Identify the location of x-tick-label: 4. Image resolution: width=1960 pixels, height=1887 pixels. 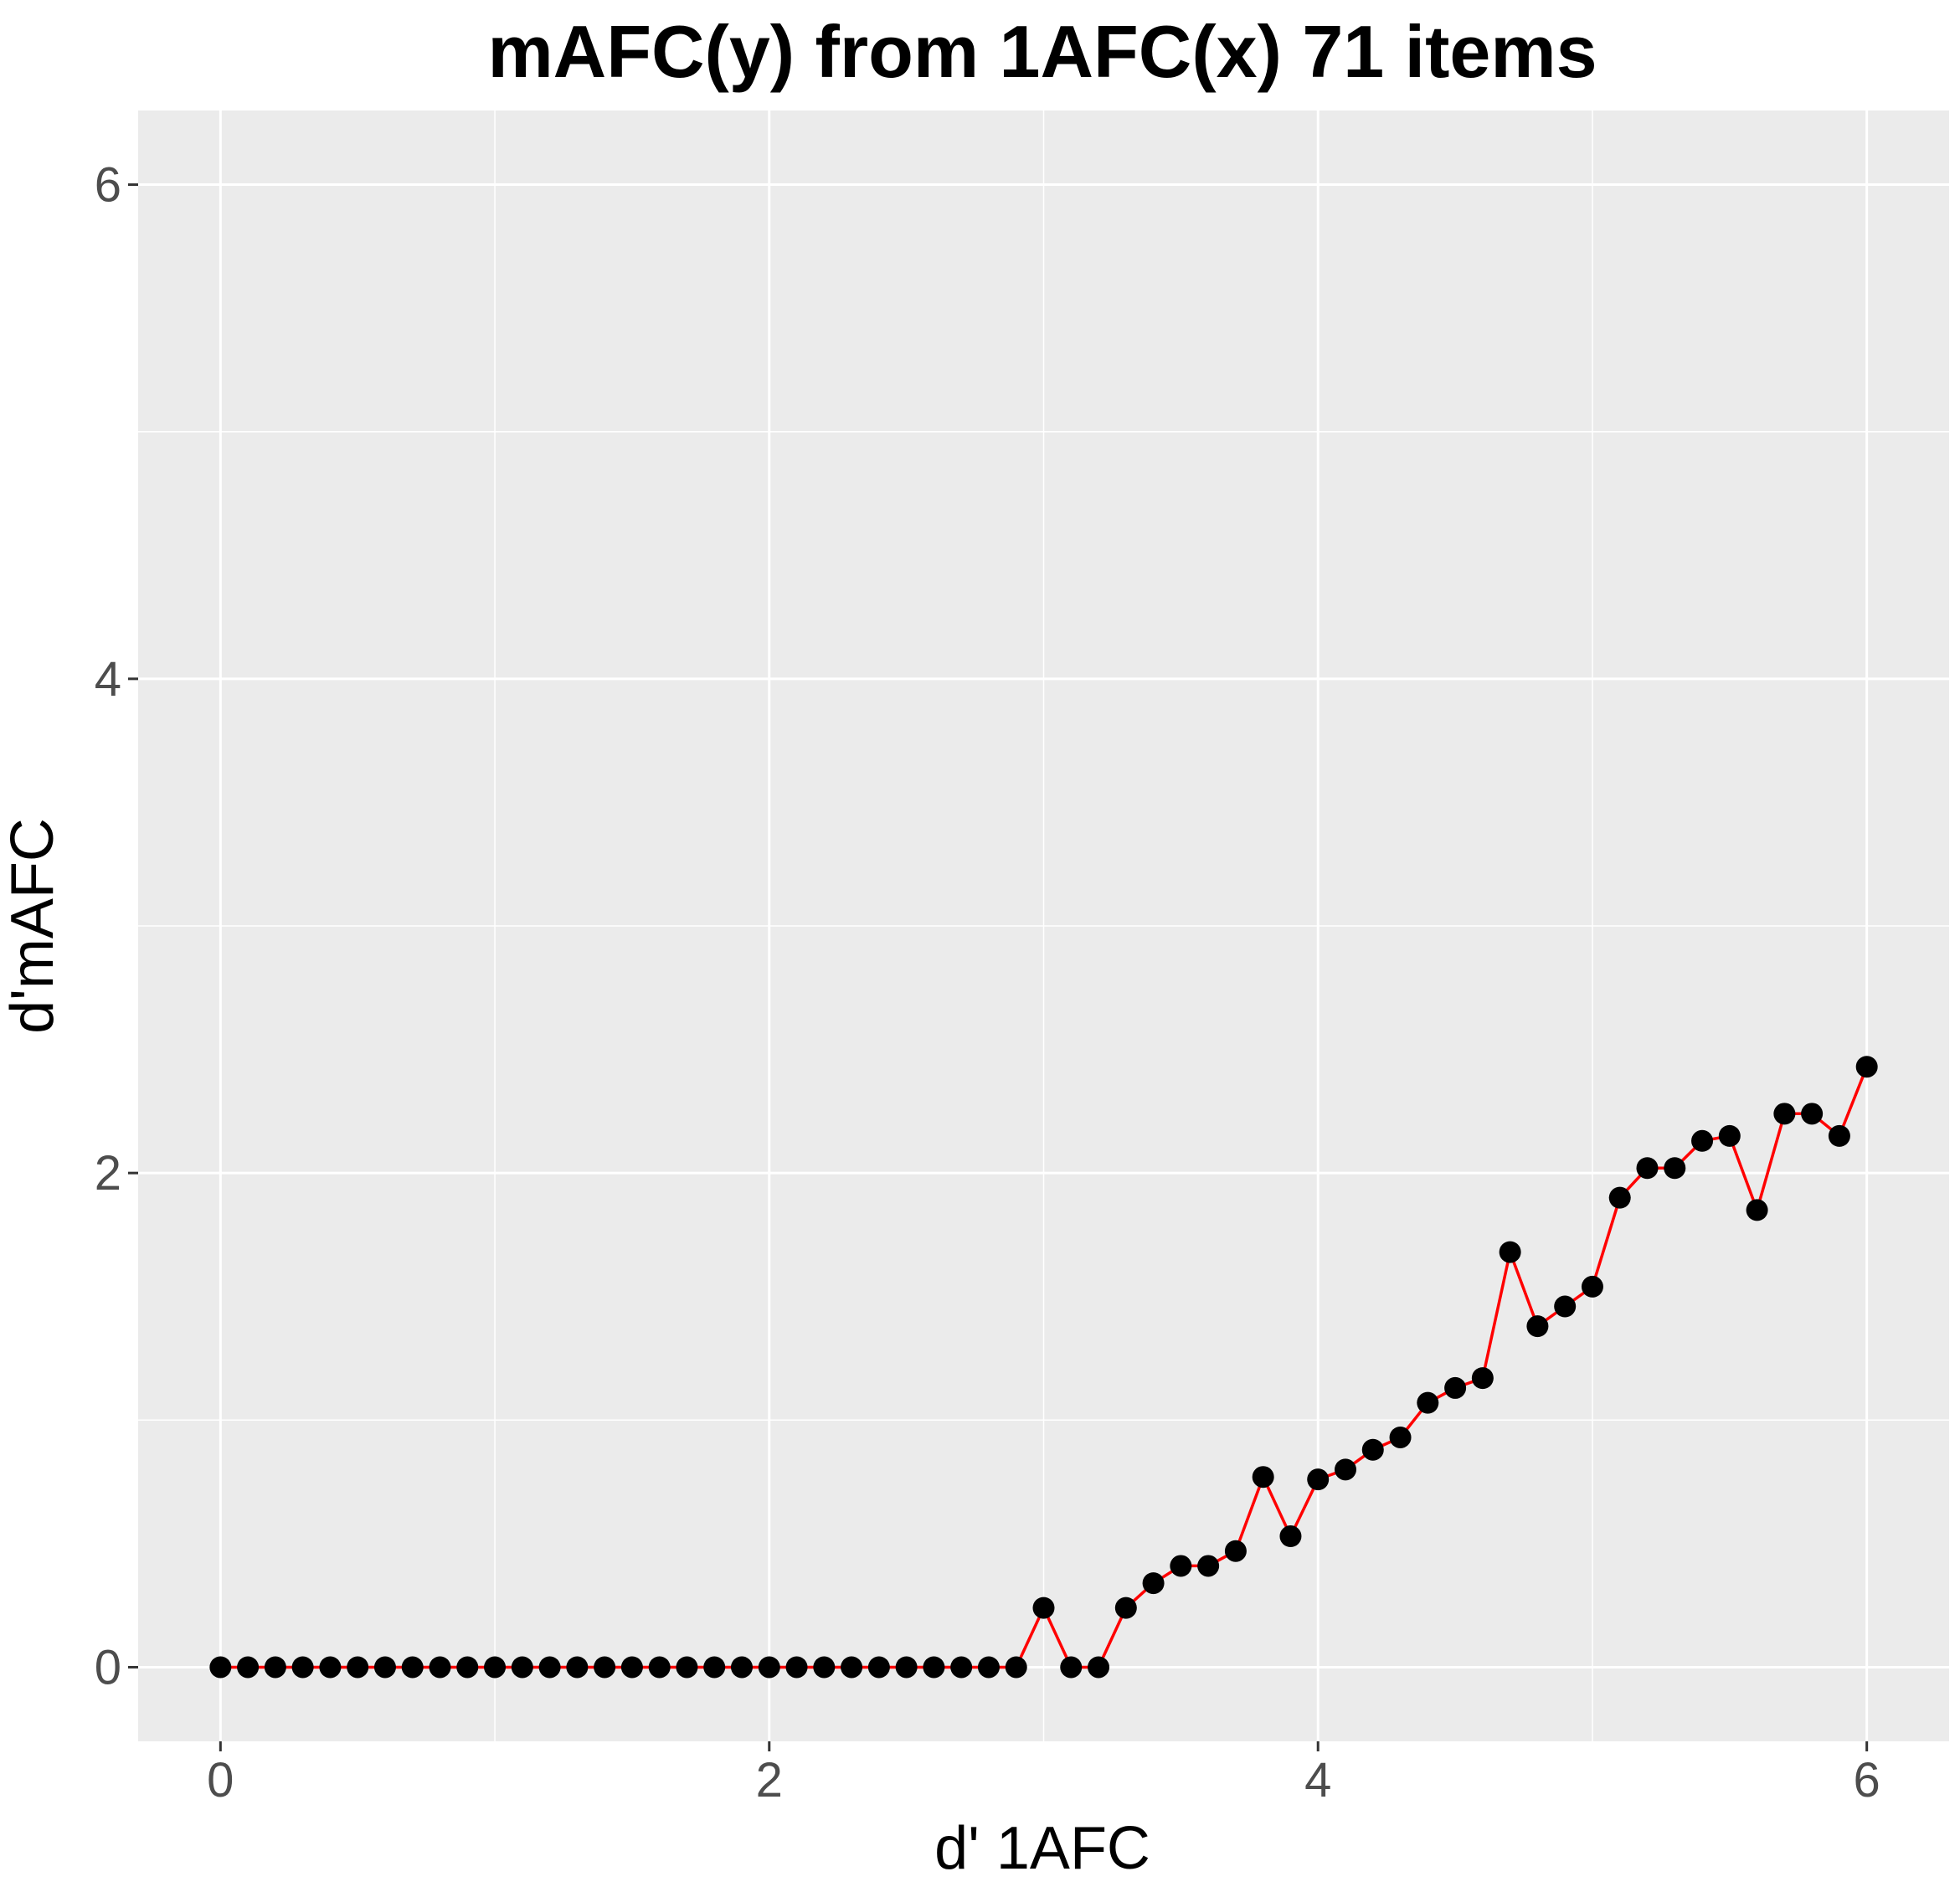
(1317, 1780).